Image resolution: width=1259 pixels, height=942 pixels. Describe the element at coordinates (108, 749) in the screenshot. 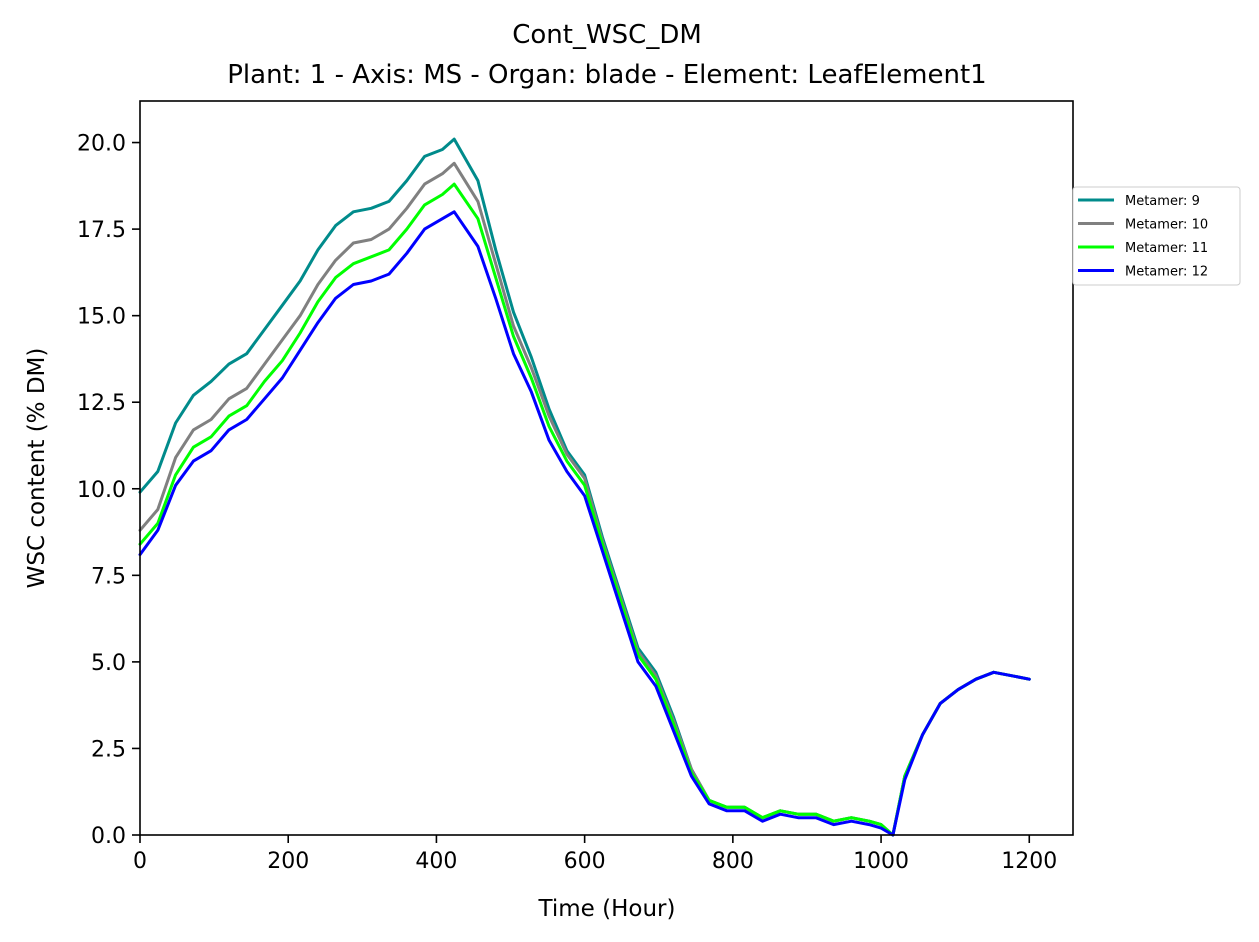

I see `y-tick-label: 2.5` at that location.